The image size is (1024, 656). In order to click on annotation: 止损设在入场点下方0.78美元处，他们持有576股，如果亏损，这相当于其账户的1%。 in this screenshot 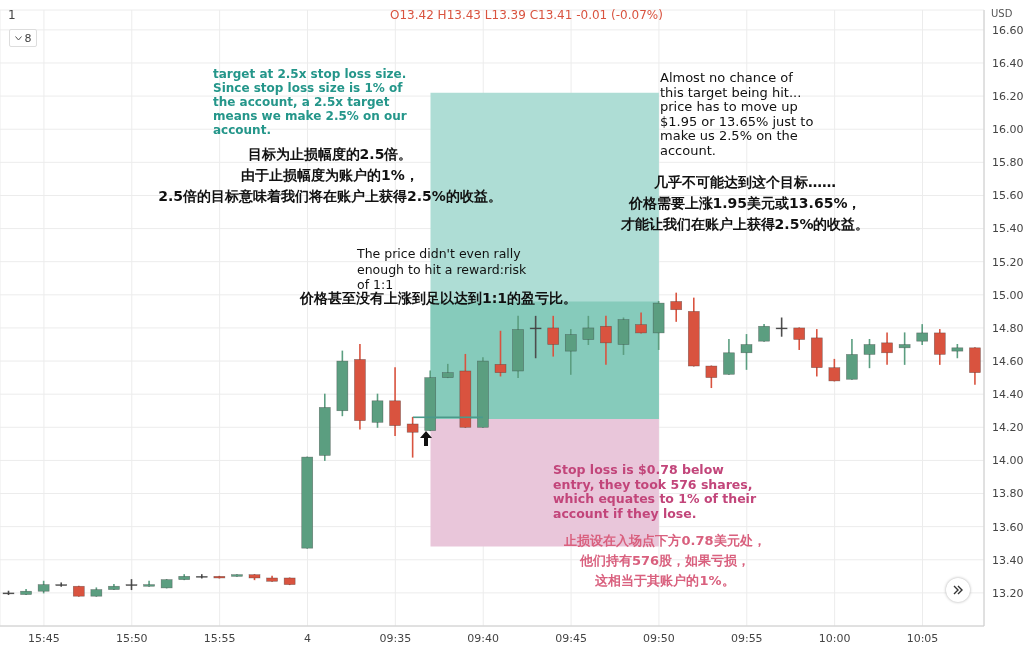, I will do `click(665, 561)`.